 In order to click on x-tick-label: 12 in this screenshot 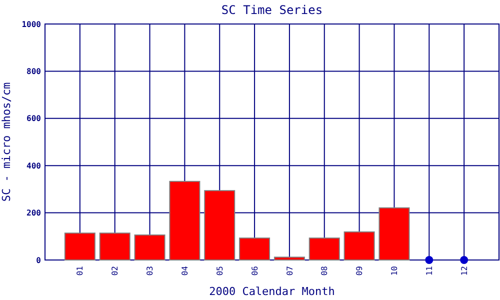, I will do `click(464, 271)`.